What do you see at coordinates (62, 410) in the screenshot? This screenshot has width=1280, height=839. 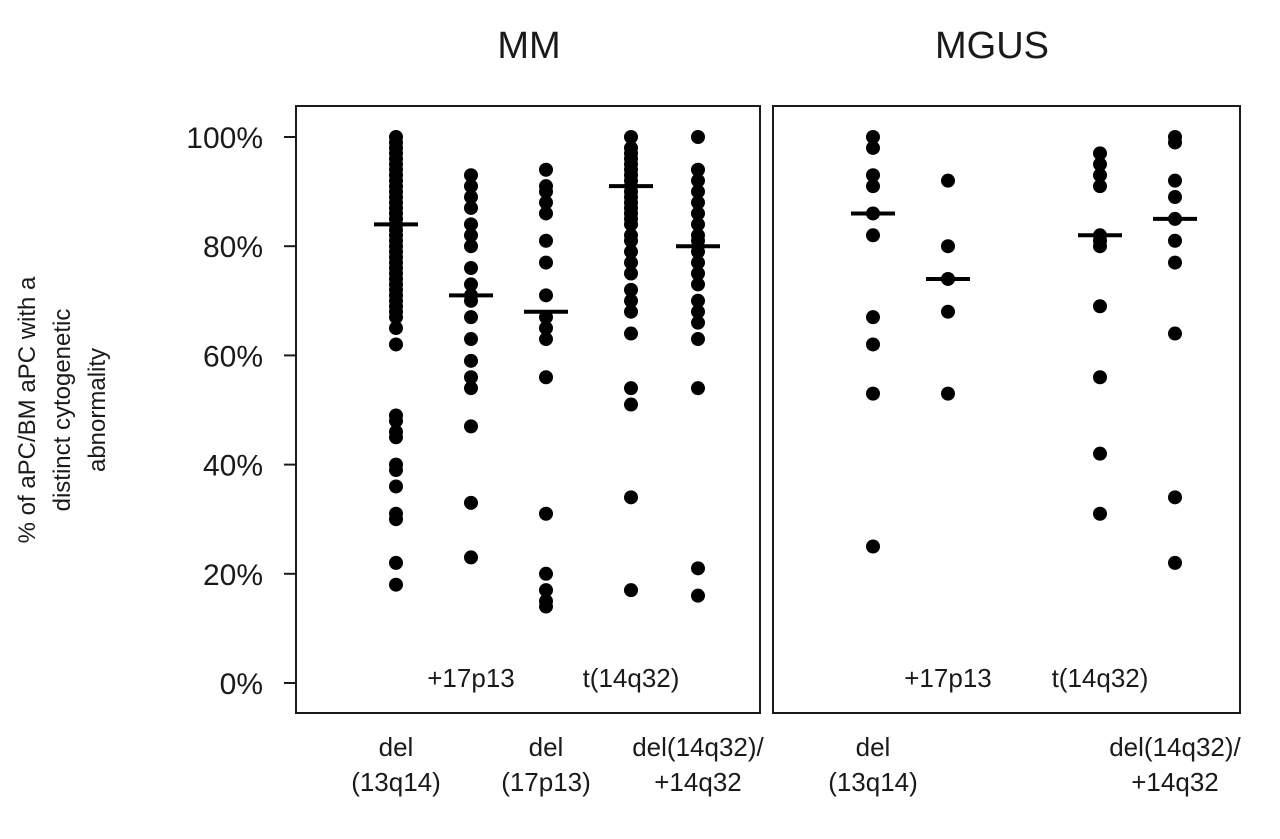 I see `y-axis-label: distinct cytogenetic` at bounding box center [62, 410].